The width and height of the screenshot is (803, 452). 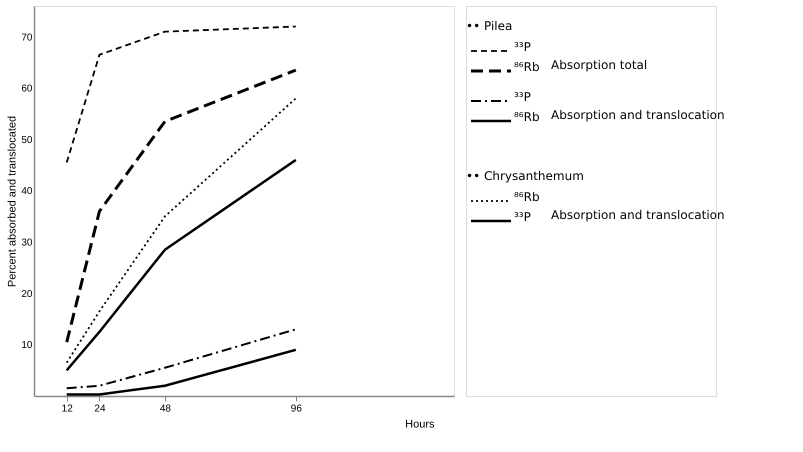 What do you see at coordinates (166, 409) in the screenshot?
I see `x-tick-label: 48` at bounding box center [166, 409].